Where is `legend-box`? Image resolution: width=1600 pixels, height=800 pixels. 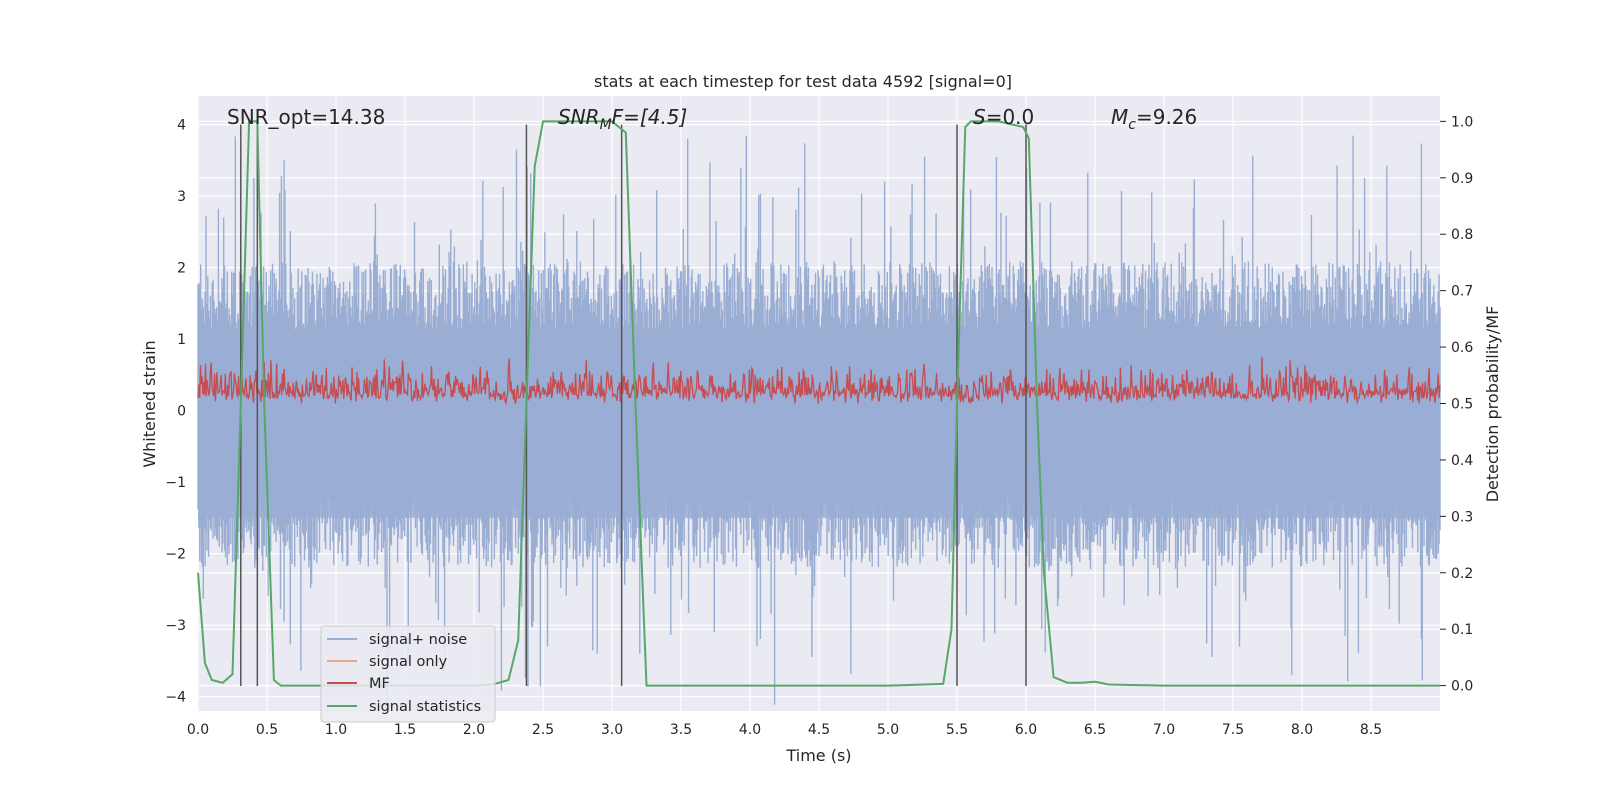 legend-box is located at coordinates (408, 674).